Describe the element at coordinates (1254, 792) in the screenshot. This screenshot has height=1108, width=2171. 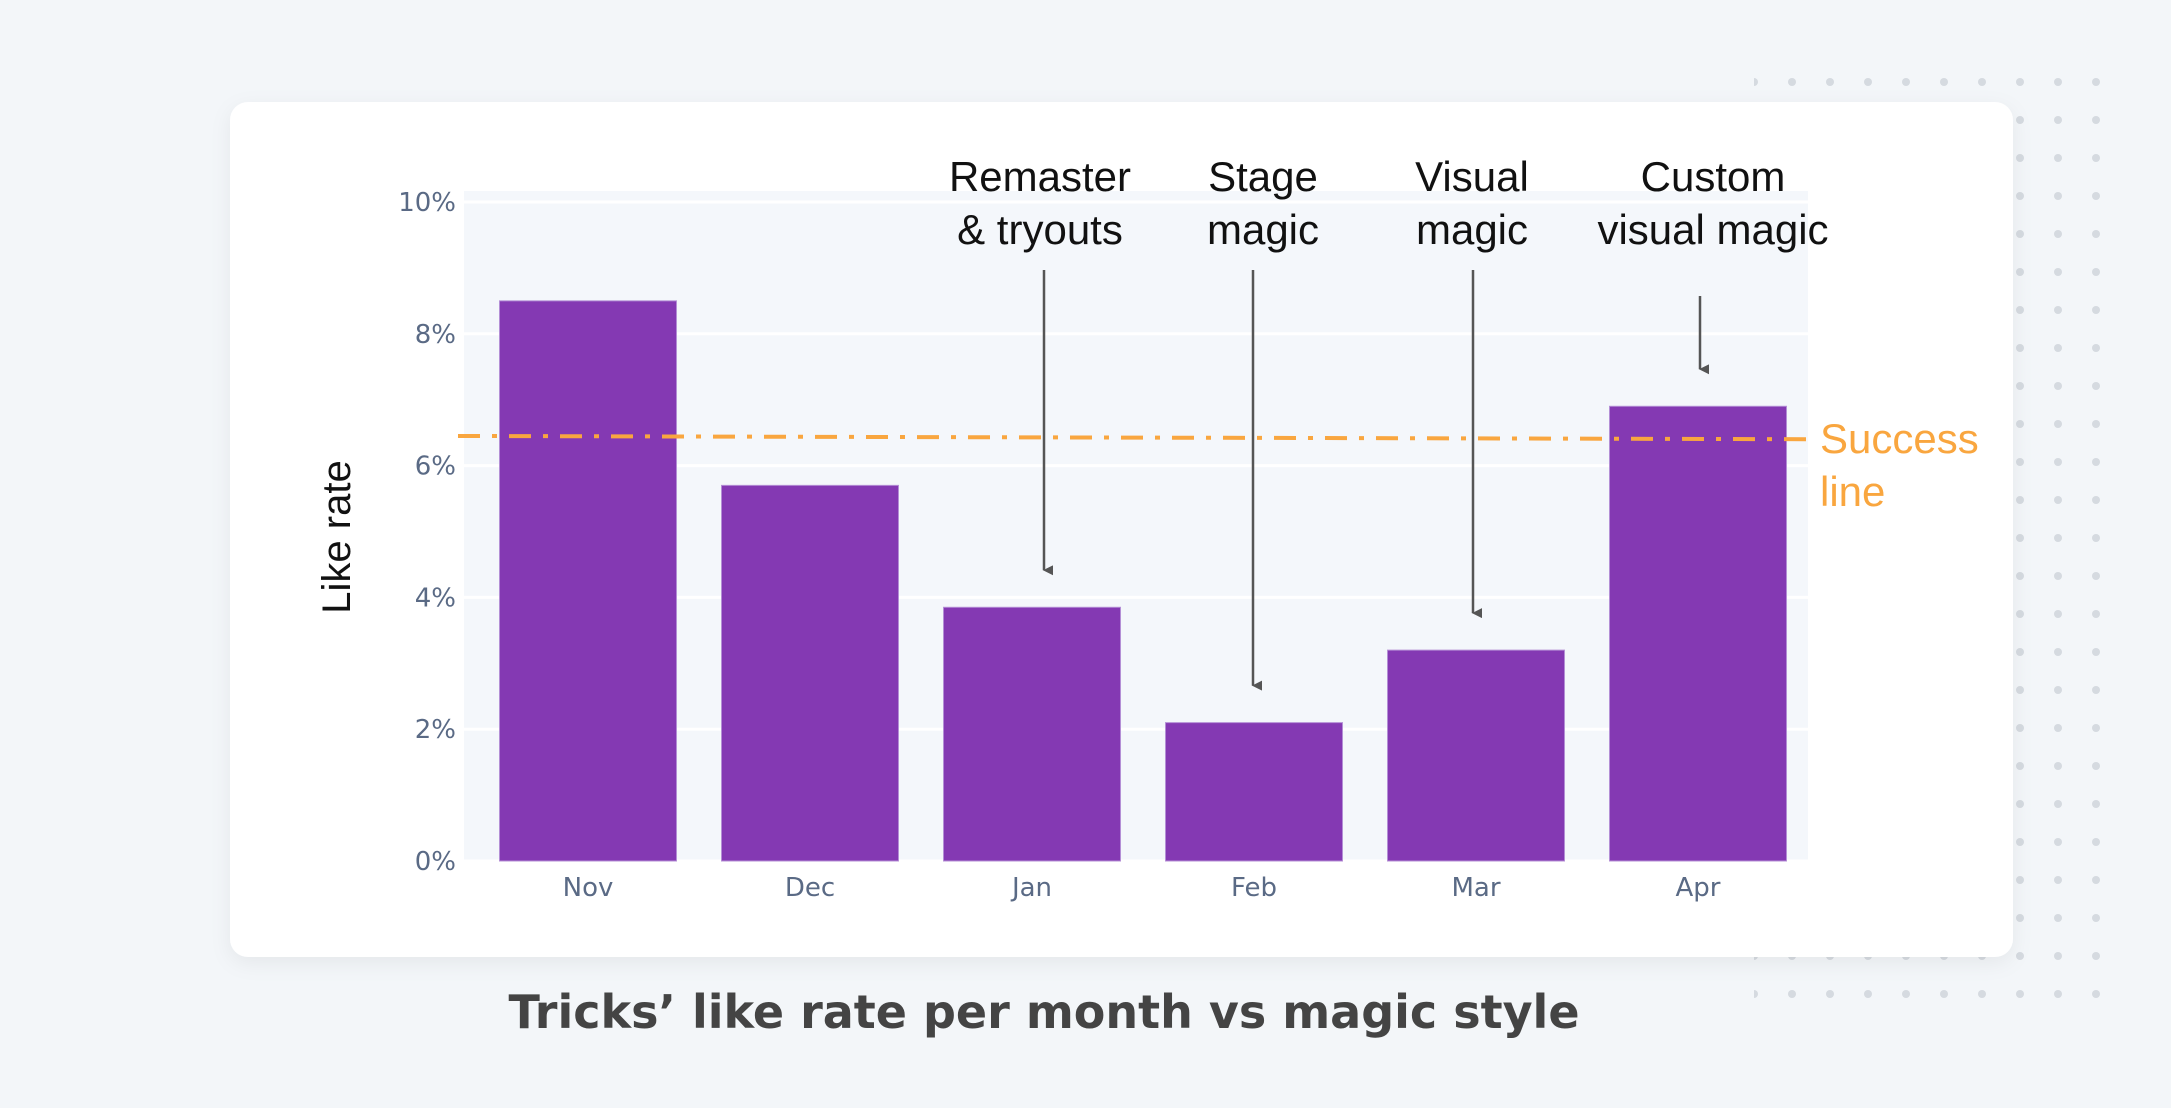
I see `bar-feb` at that location.